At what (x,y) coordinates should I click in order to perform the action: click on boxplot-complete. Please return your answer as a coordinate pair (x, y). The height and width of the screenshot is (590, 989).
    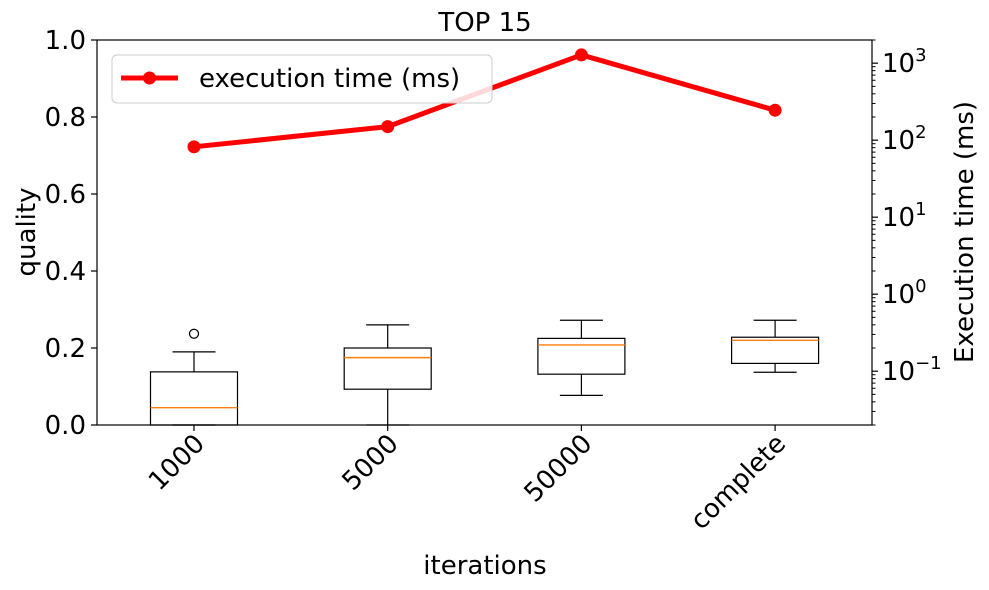
    Looking at the image, I should click on (775, 346).